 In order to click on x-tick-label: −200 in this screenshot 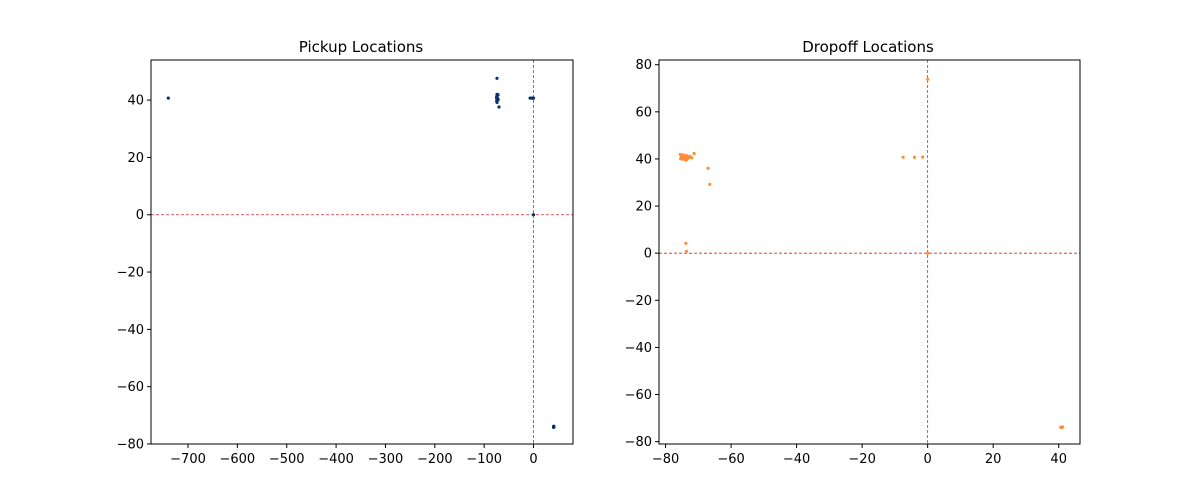, I will do `click(435, 459)`.